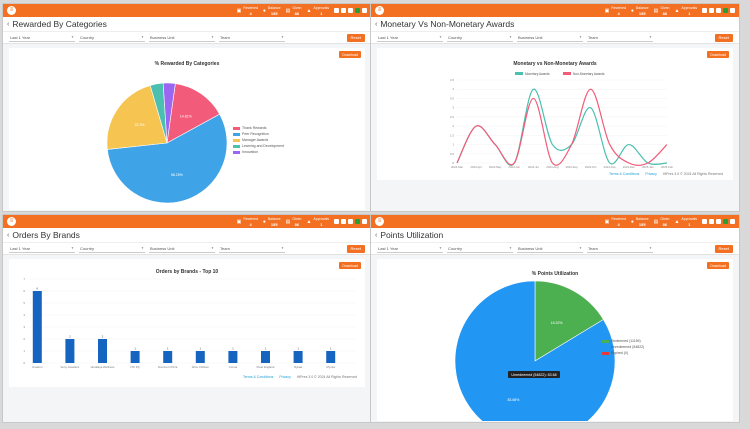 Image resolution: width=750 pixels, height=429 pixels. Describe the element at coordinates (258, 134) in the screenshot. I see `legend-item: Peer Recognition` at that location.